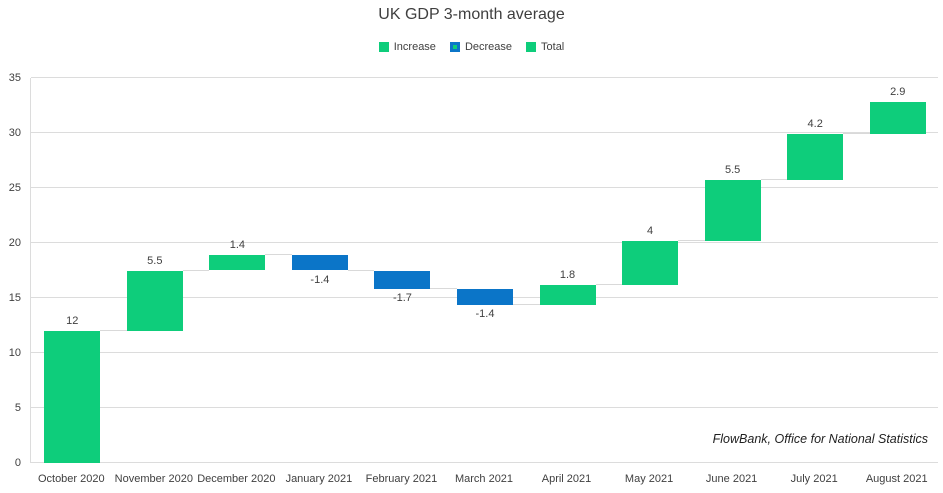 This screenshot has height=493, width=943. What do you see at coordinates (12, 270) in the screenshot?
I see `y-axis: 0 5 10 15 20 25 30 35` at bounding box center [12, 270].